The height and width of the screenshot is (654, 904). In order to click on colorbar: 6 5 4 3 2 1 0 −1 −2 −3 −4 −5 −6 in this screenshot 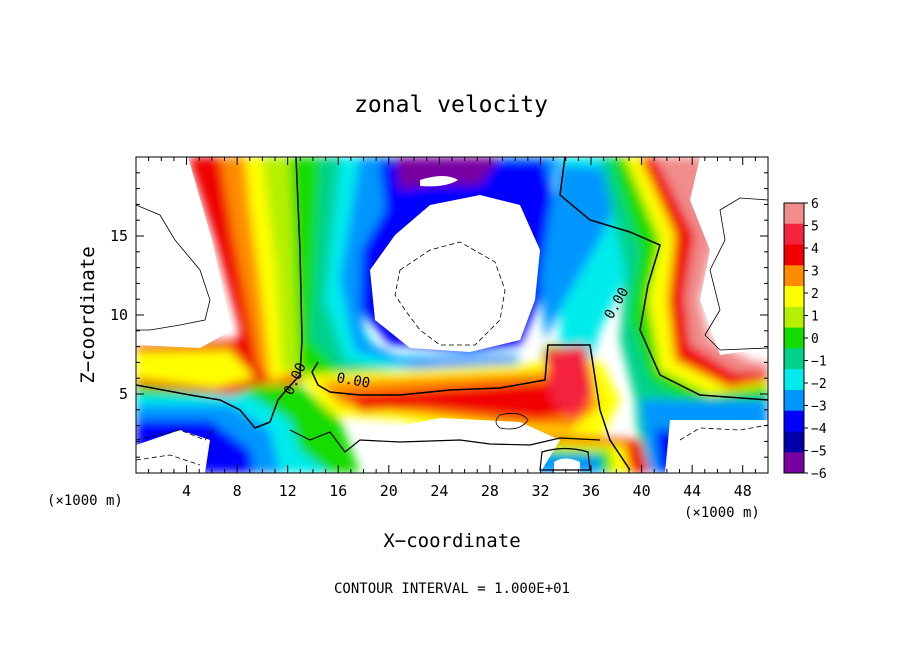, I will do `click(805, 339)`.